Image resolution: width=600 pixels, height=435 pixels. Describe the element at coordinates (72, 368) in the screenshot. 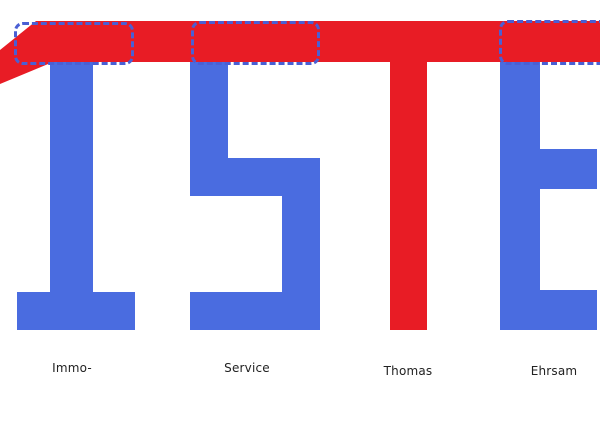

I see `caption-immo: Immo-` at that location.